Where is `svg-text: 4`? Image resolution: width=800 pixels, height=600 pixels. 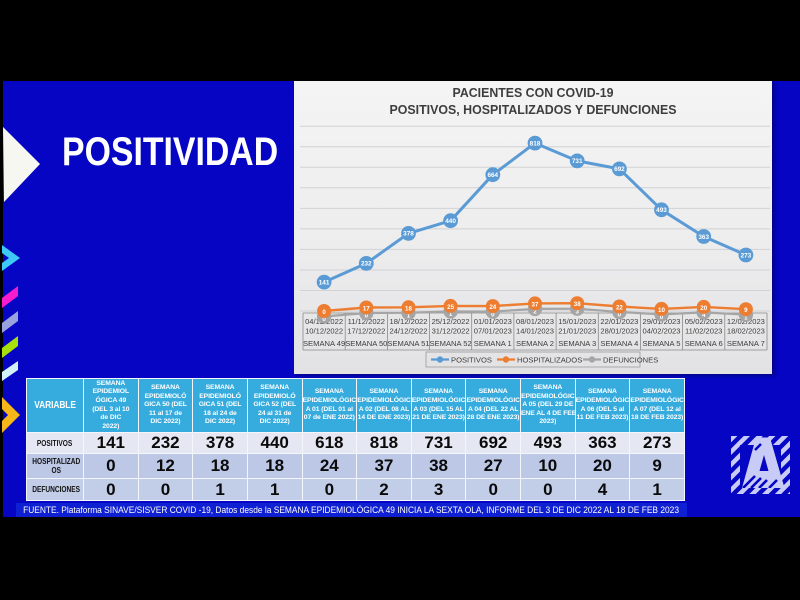
svg-text: 4 is located at coordinates (704, 315).